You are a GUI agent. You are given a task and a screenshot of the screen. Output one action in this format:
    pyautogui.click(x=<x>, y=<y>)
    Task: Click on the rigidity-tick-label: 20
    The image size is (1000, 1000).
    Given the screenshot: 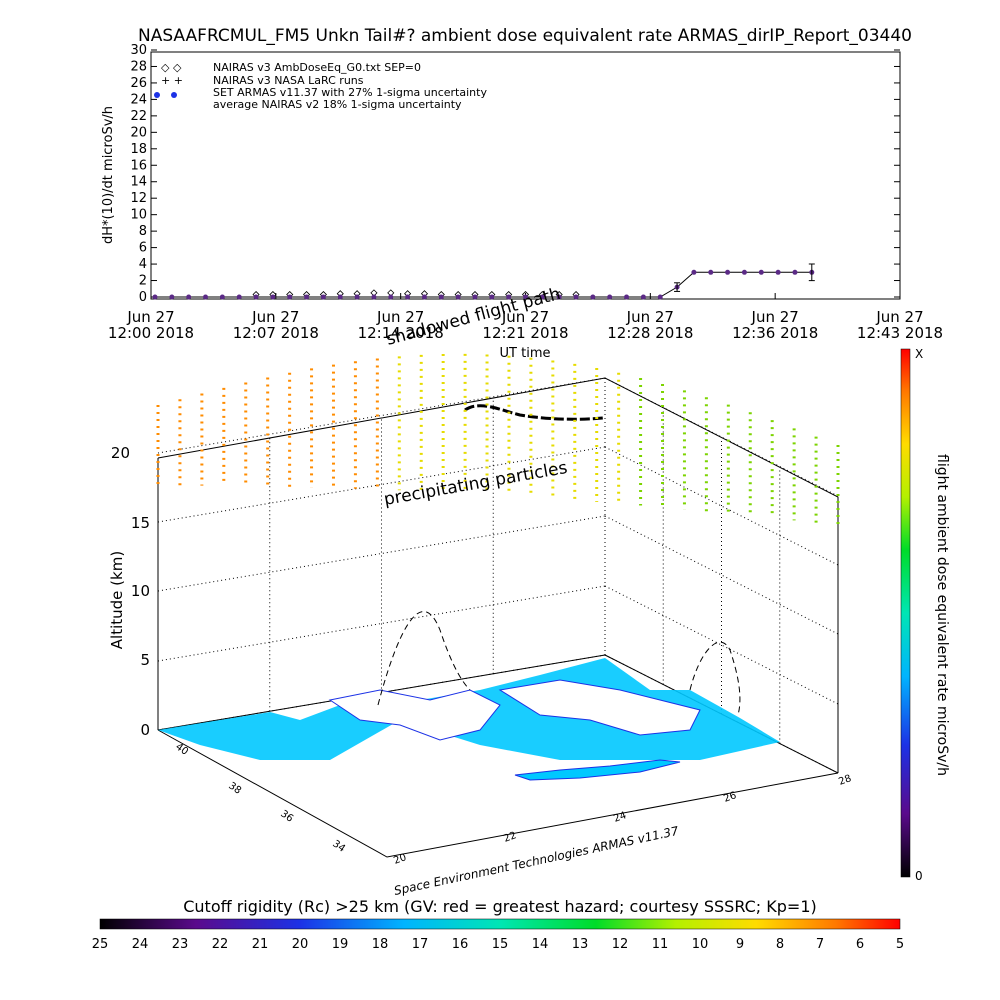 What is the action you would take?
    pyautogui.click(x=300, y=944)
    